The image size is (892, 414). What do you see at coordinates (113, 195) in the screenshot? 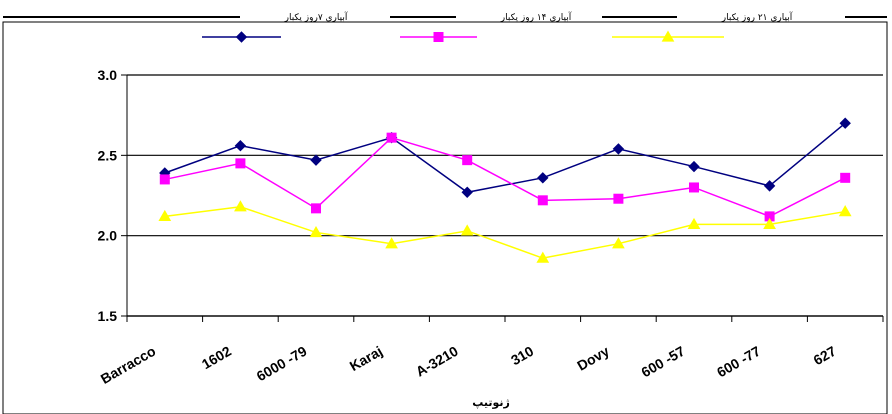
I see `y-axis-ticks: 1.5 2.0 2.5 3.0` at bounding box center [113, 195].